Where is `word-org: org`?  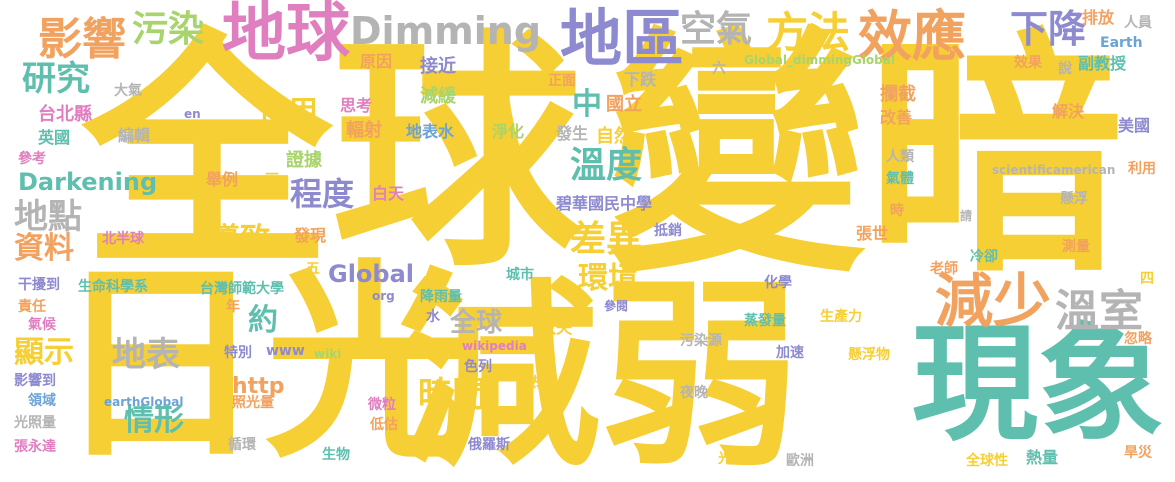 word-org: org is located at coordinates (383, 296).